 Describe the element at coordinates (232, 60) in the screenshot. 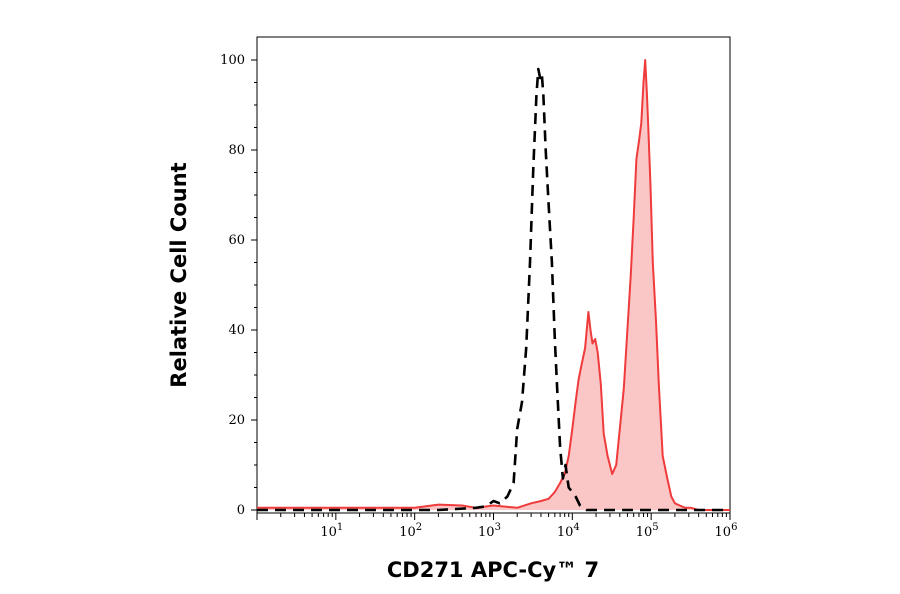

I see `y-tick-label: 100` at that location.